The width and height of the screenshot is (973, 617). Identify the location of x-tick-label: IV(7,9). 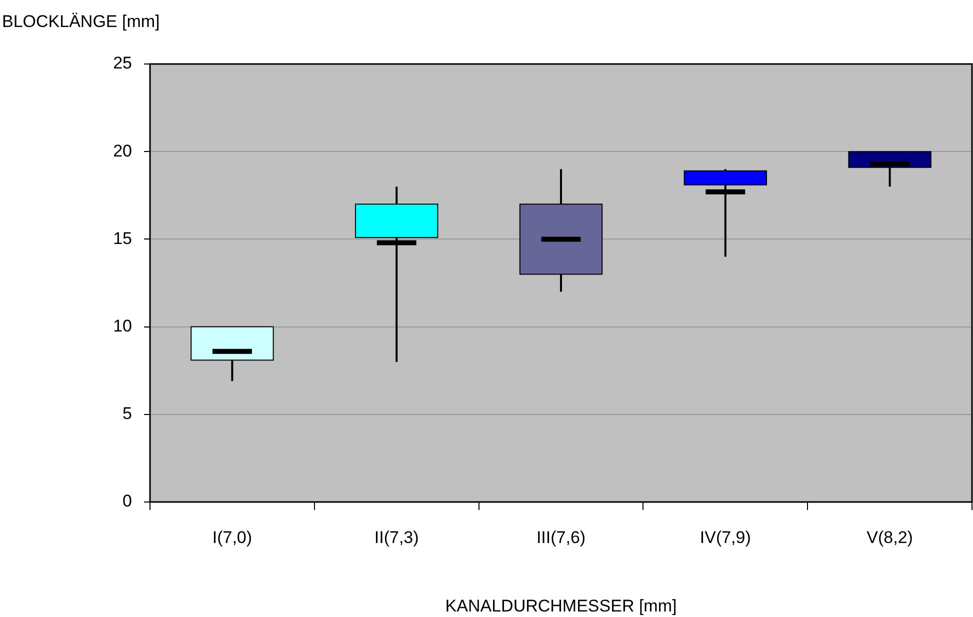
(725, 537).